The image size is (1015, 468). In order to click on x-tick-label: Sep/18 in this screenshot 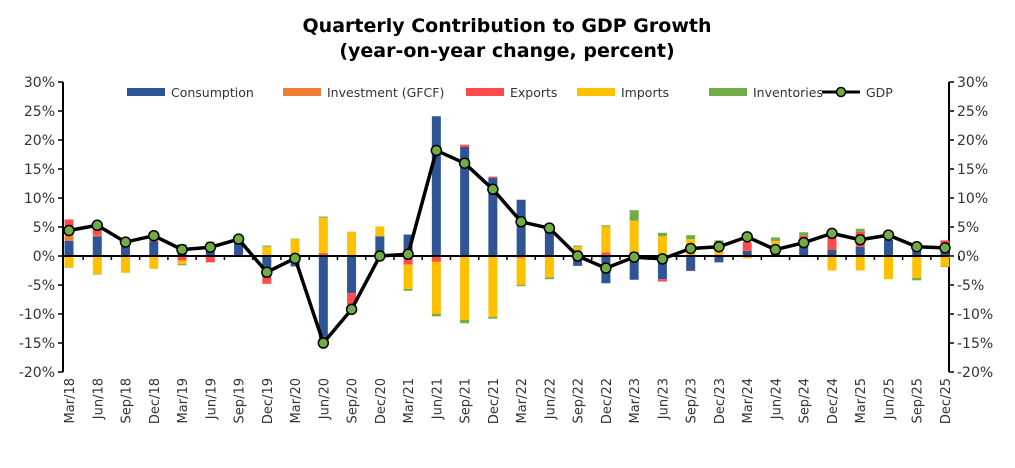, I will do `click(127, 400)`.